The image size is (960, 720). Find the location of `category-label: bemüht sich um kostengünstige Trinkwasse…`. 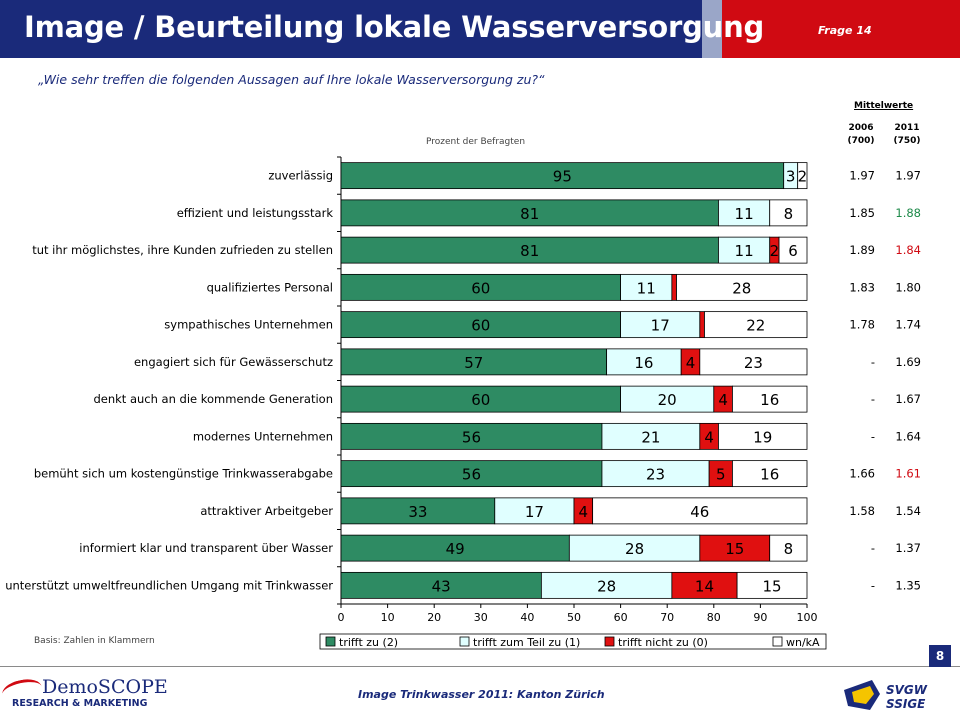

category-label: bemüht sich um kostengünstige Trinkwasse… is located at coordinates (183, 474).